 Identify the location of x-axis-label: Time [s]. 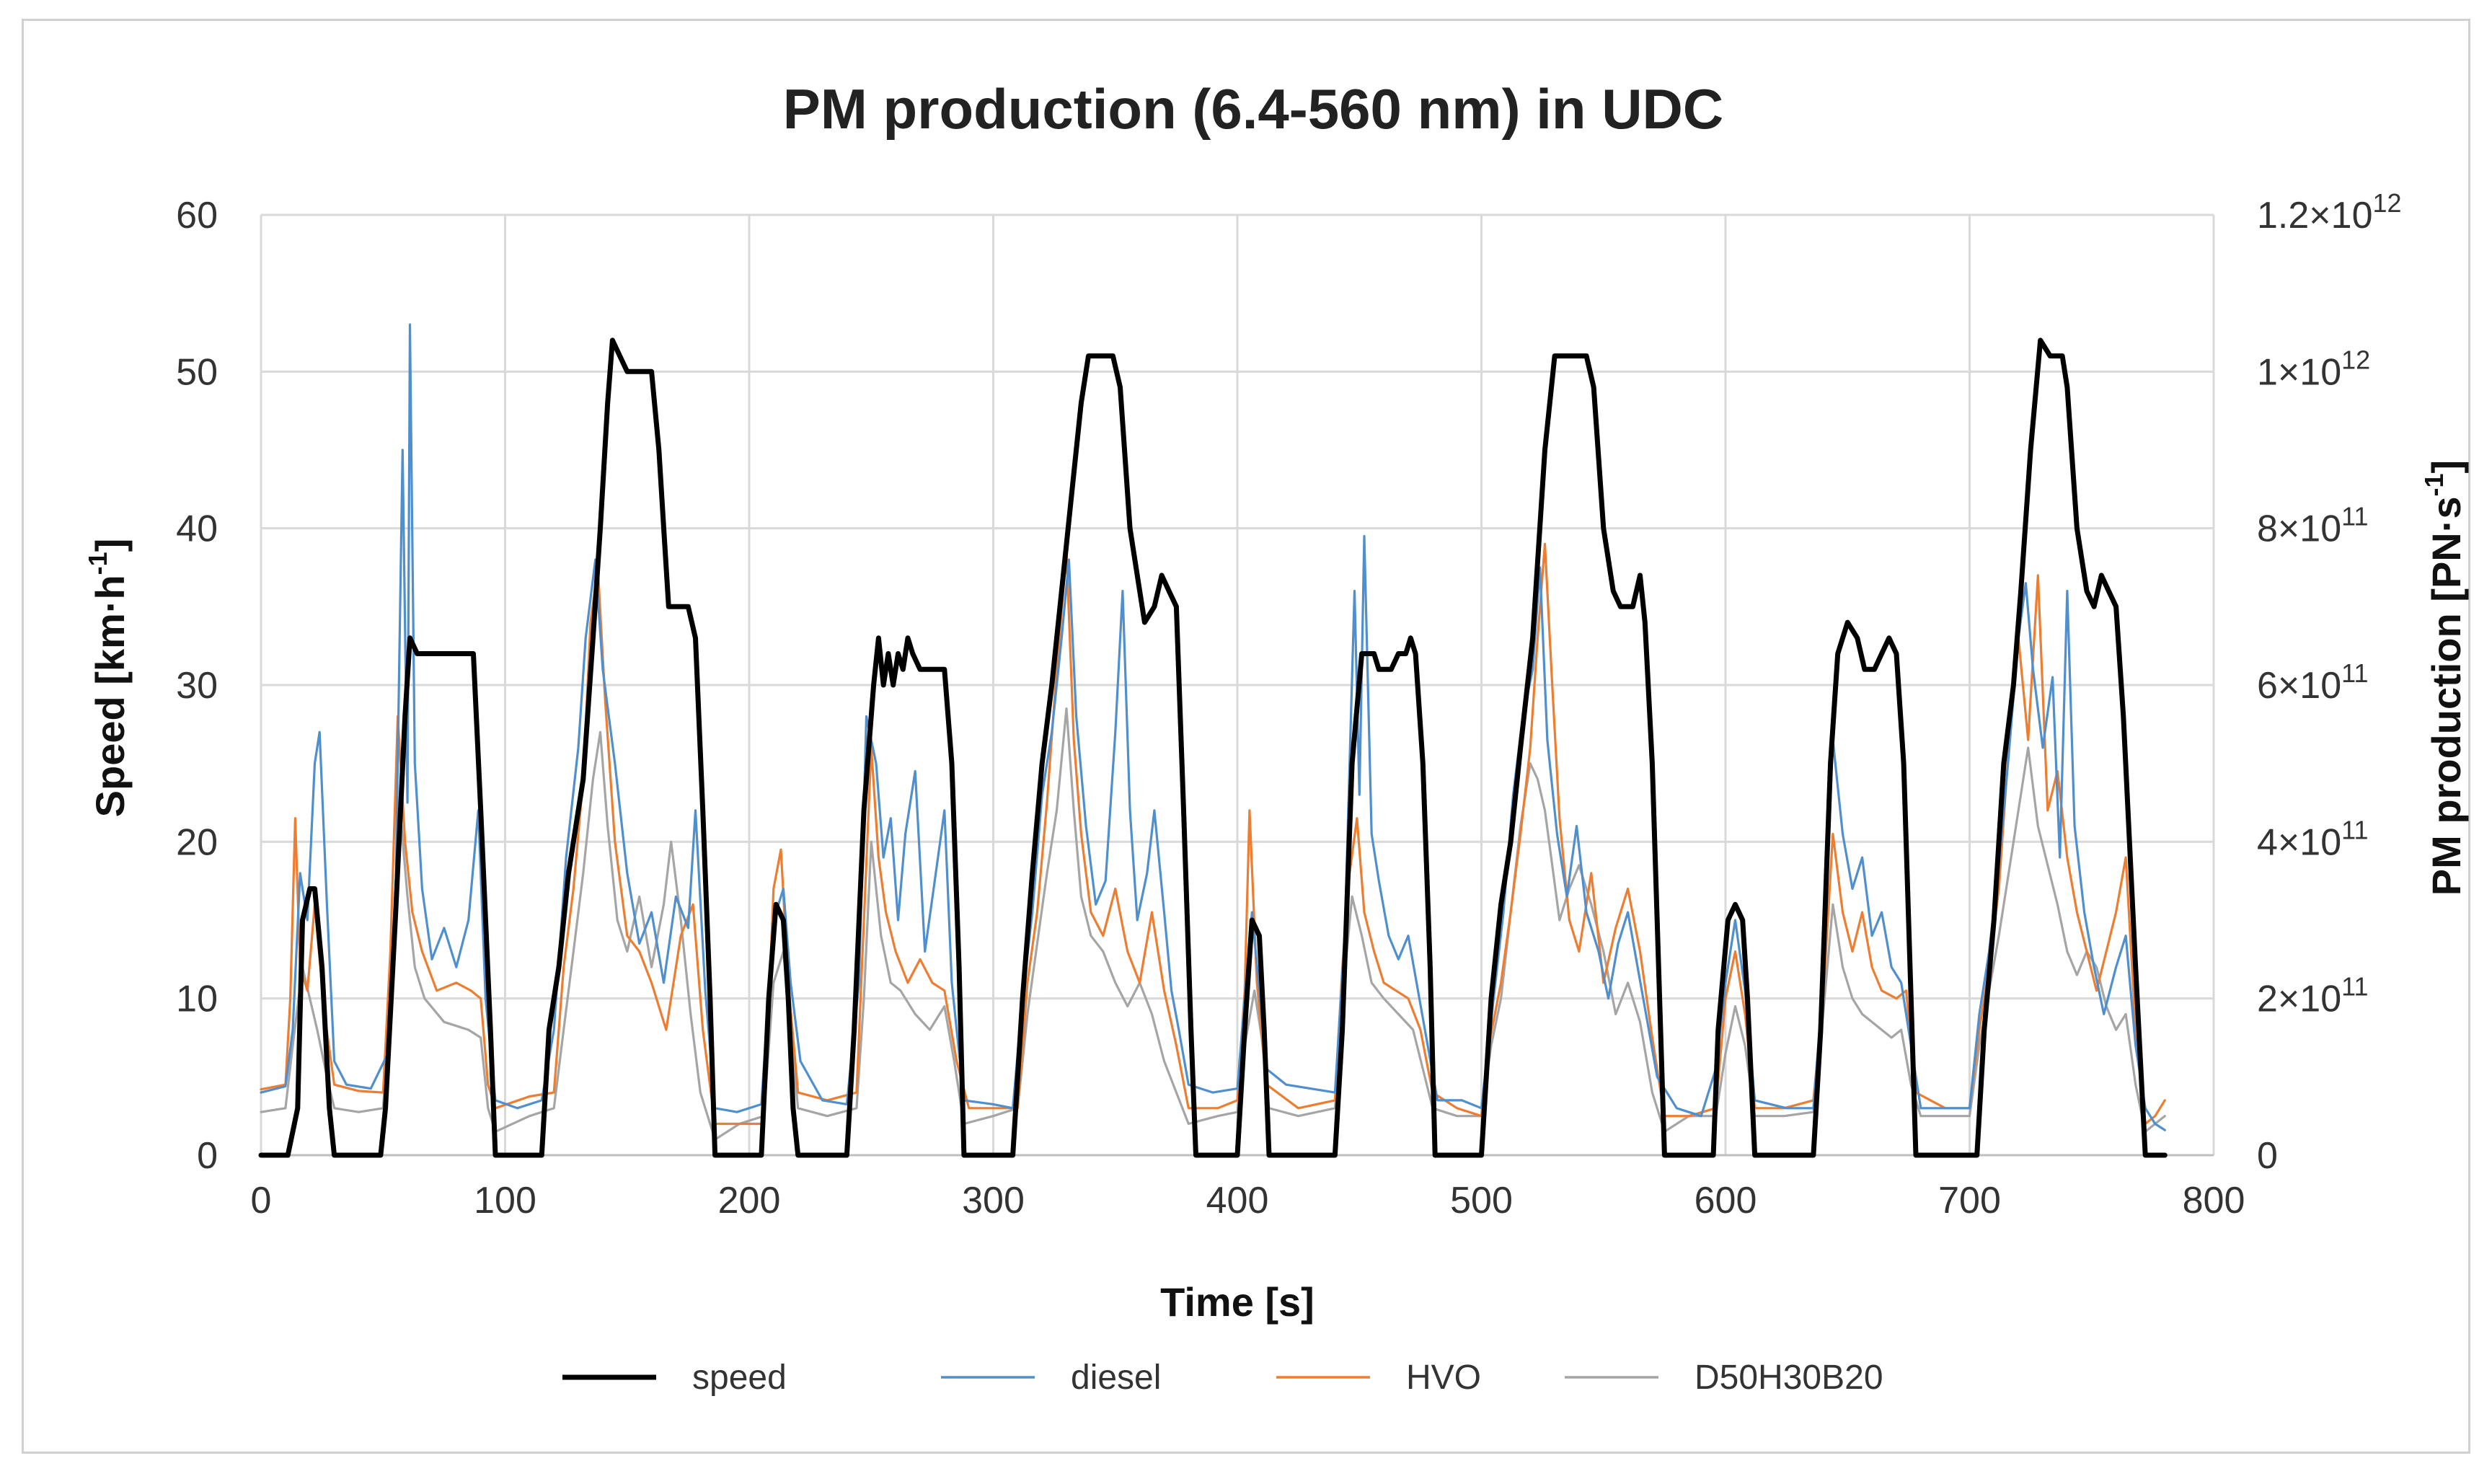
(1237, 1302).